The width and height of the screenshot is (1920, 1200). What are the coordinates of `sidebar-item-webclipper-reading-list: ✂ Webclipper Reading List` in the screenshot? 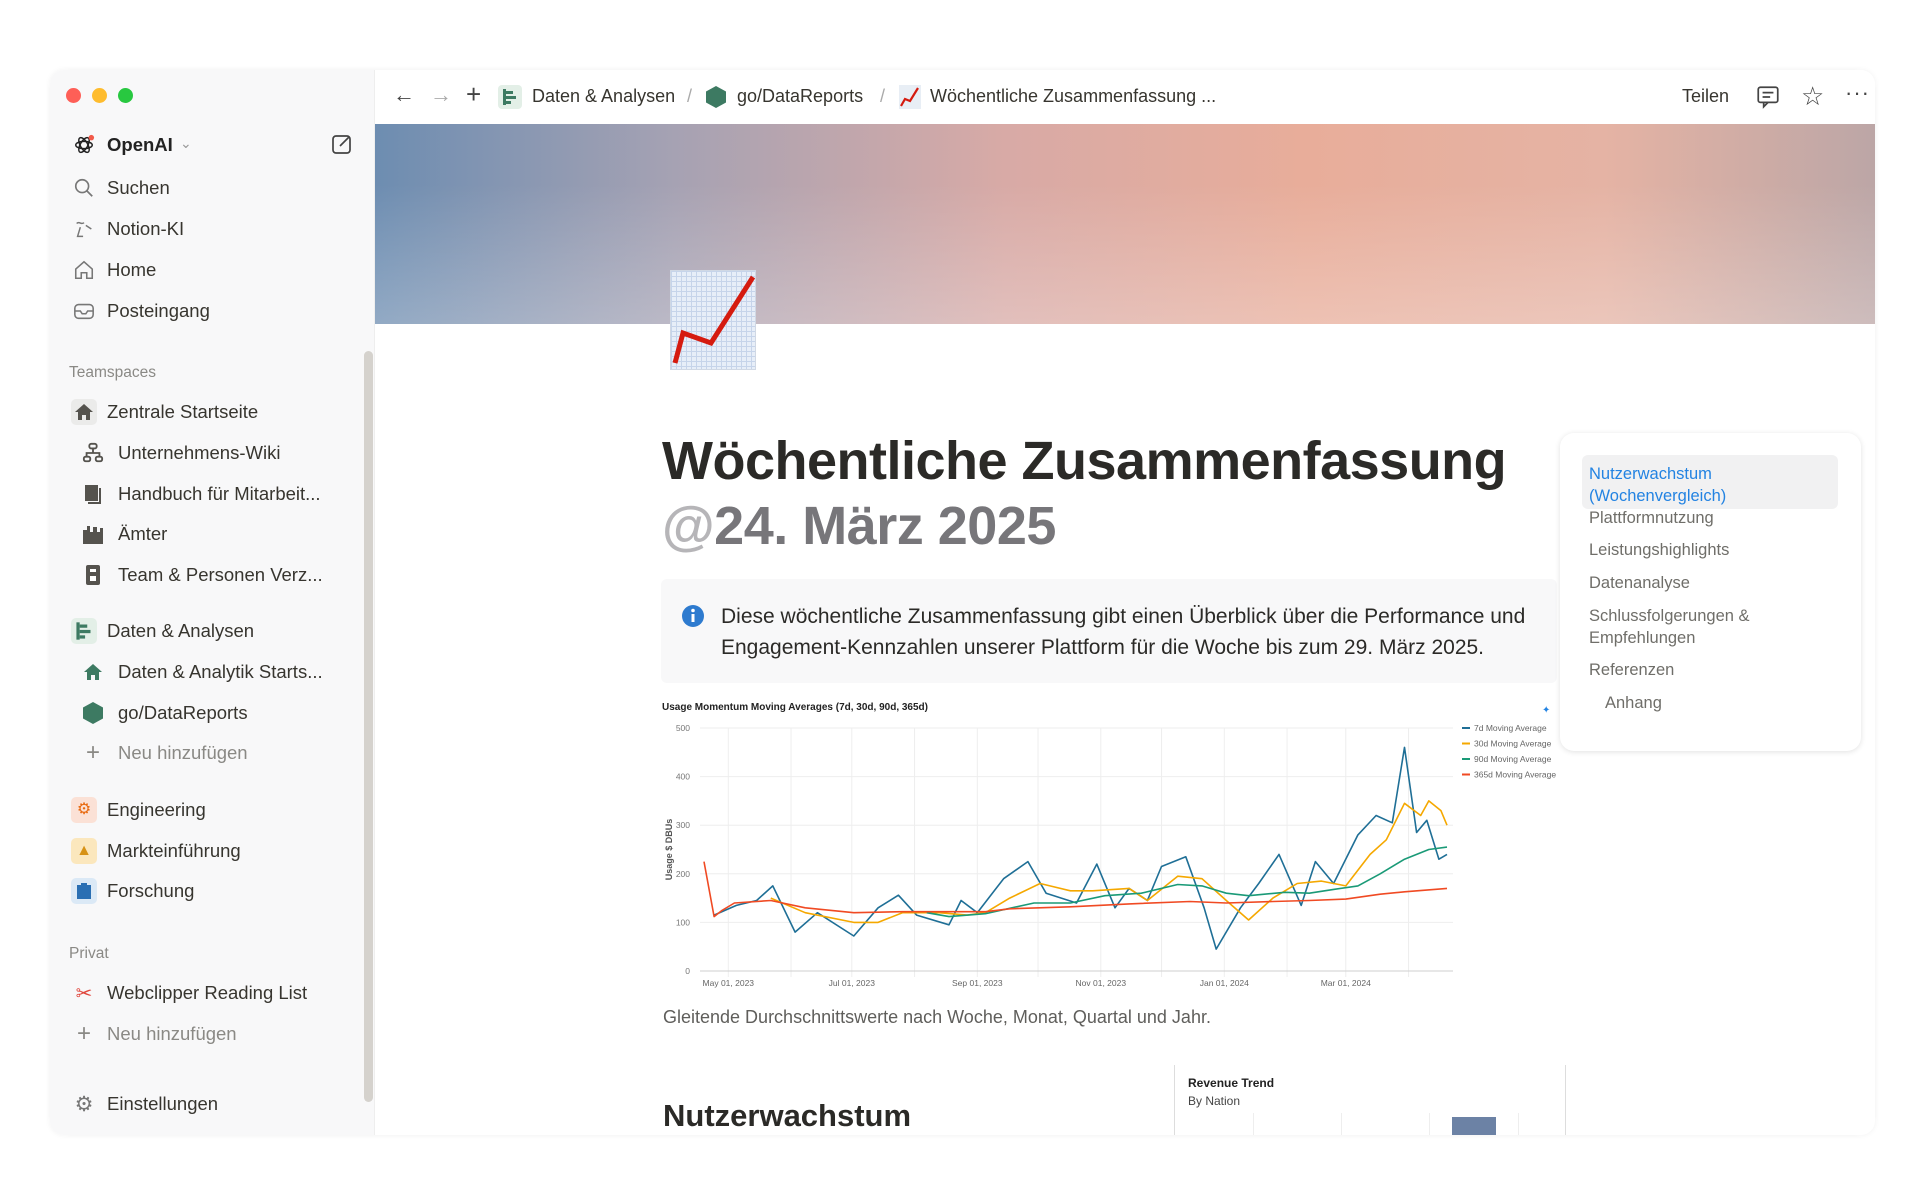 It's located at (205, 993).